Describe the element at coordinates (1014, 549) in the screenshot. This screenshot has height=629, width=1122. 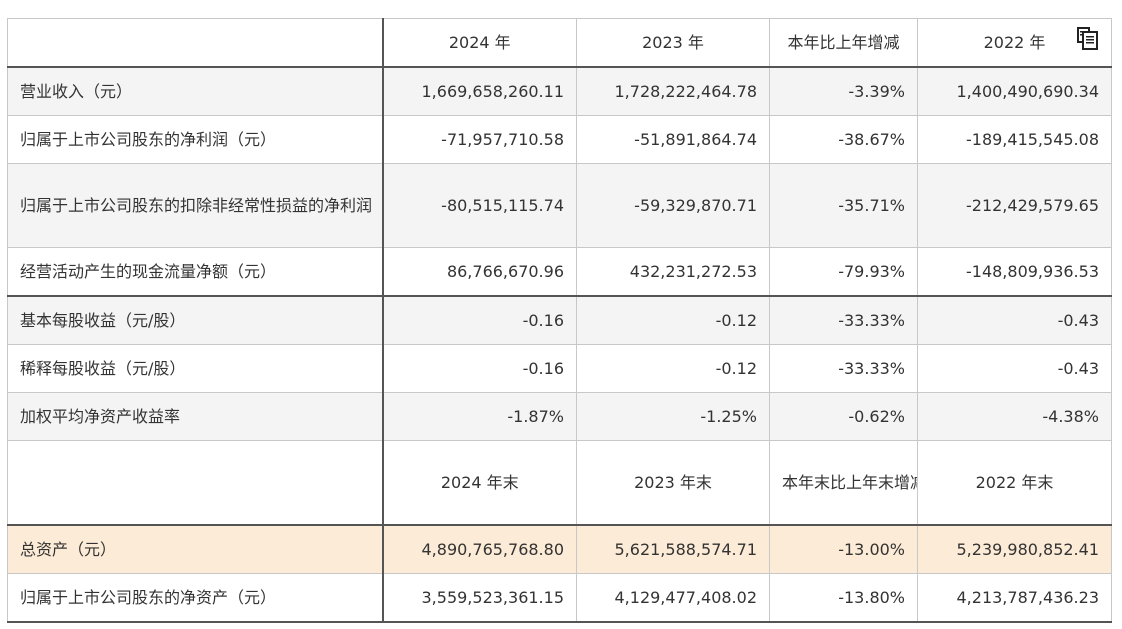
I see `value-2022: 5,239,980,852.41` at that location.